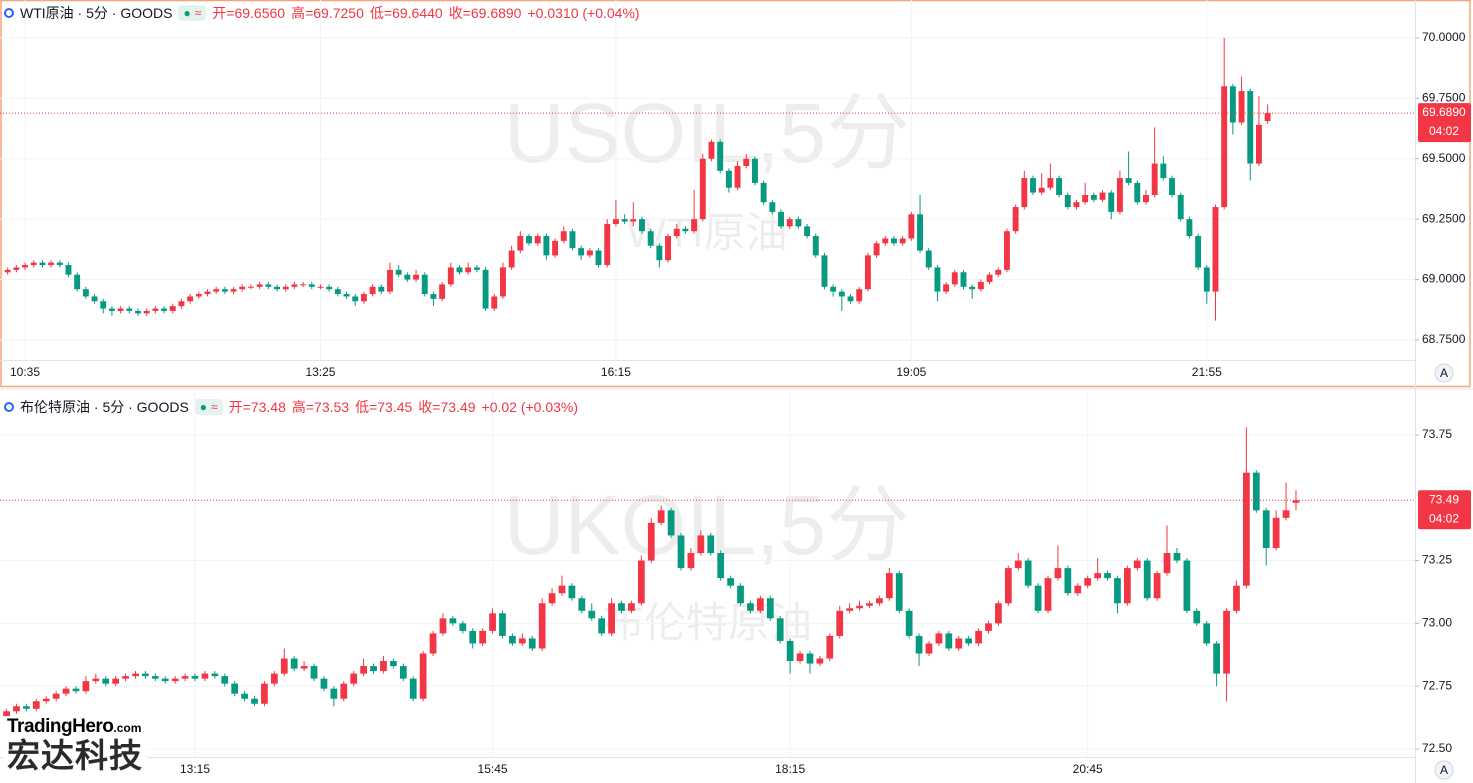  What do you see at coordinates (1088, 769) in the screenshot?
I see `x-tick-label: 20:45` at bounding box center [1088, 769].